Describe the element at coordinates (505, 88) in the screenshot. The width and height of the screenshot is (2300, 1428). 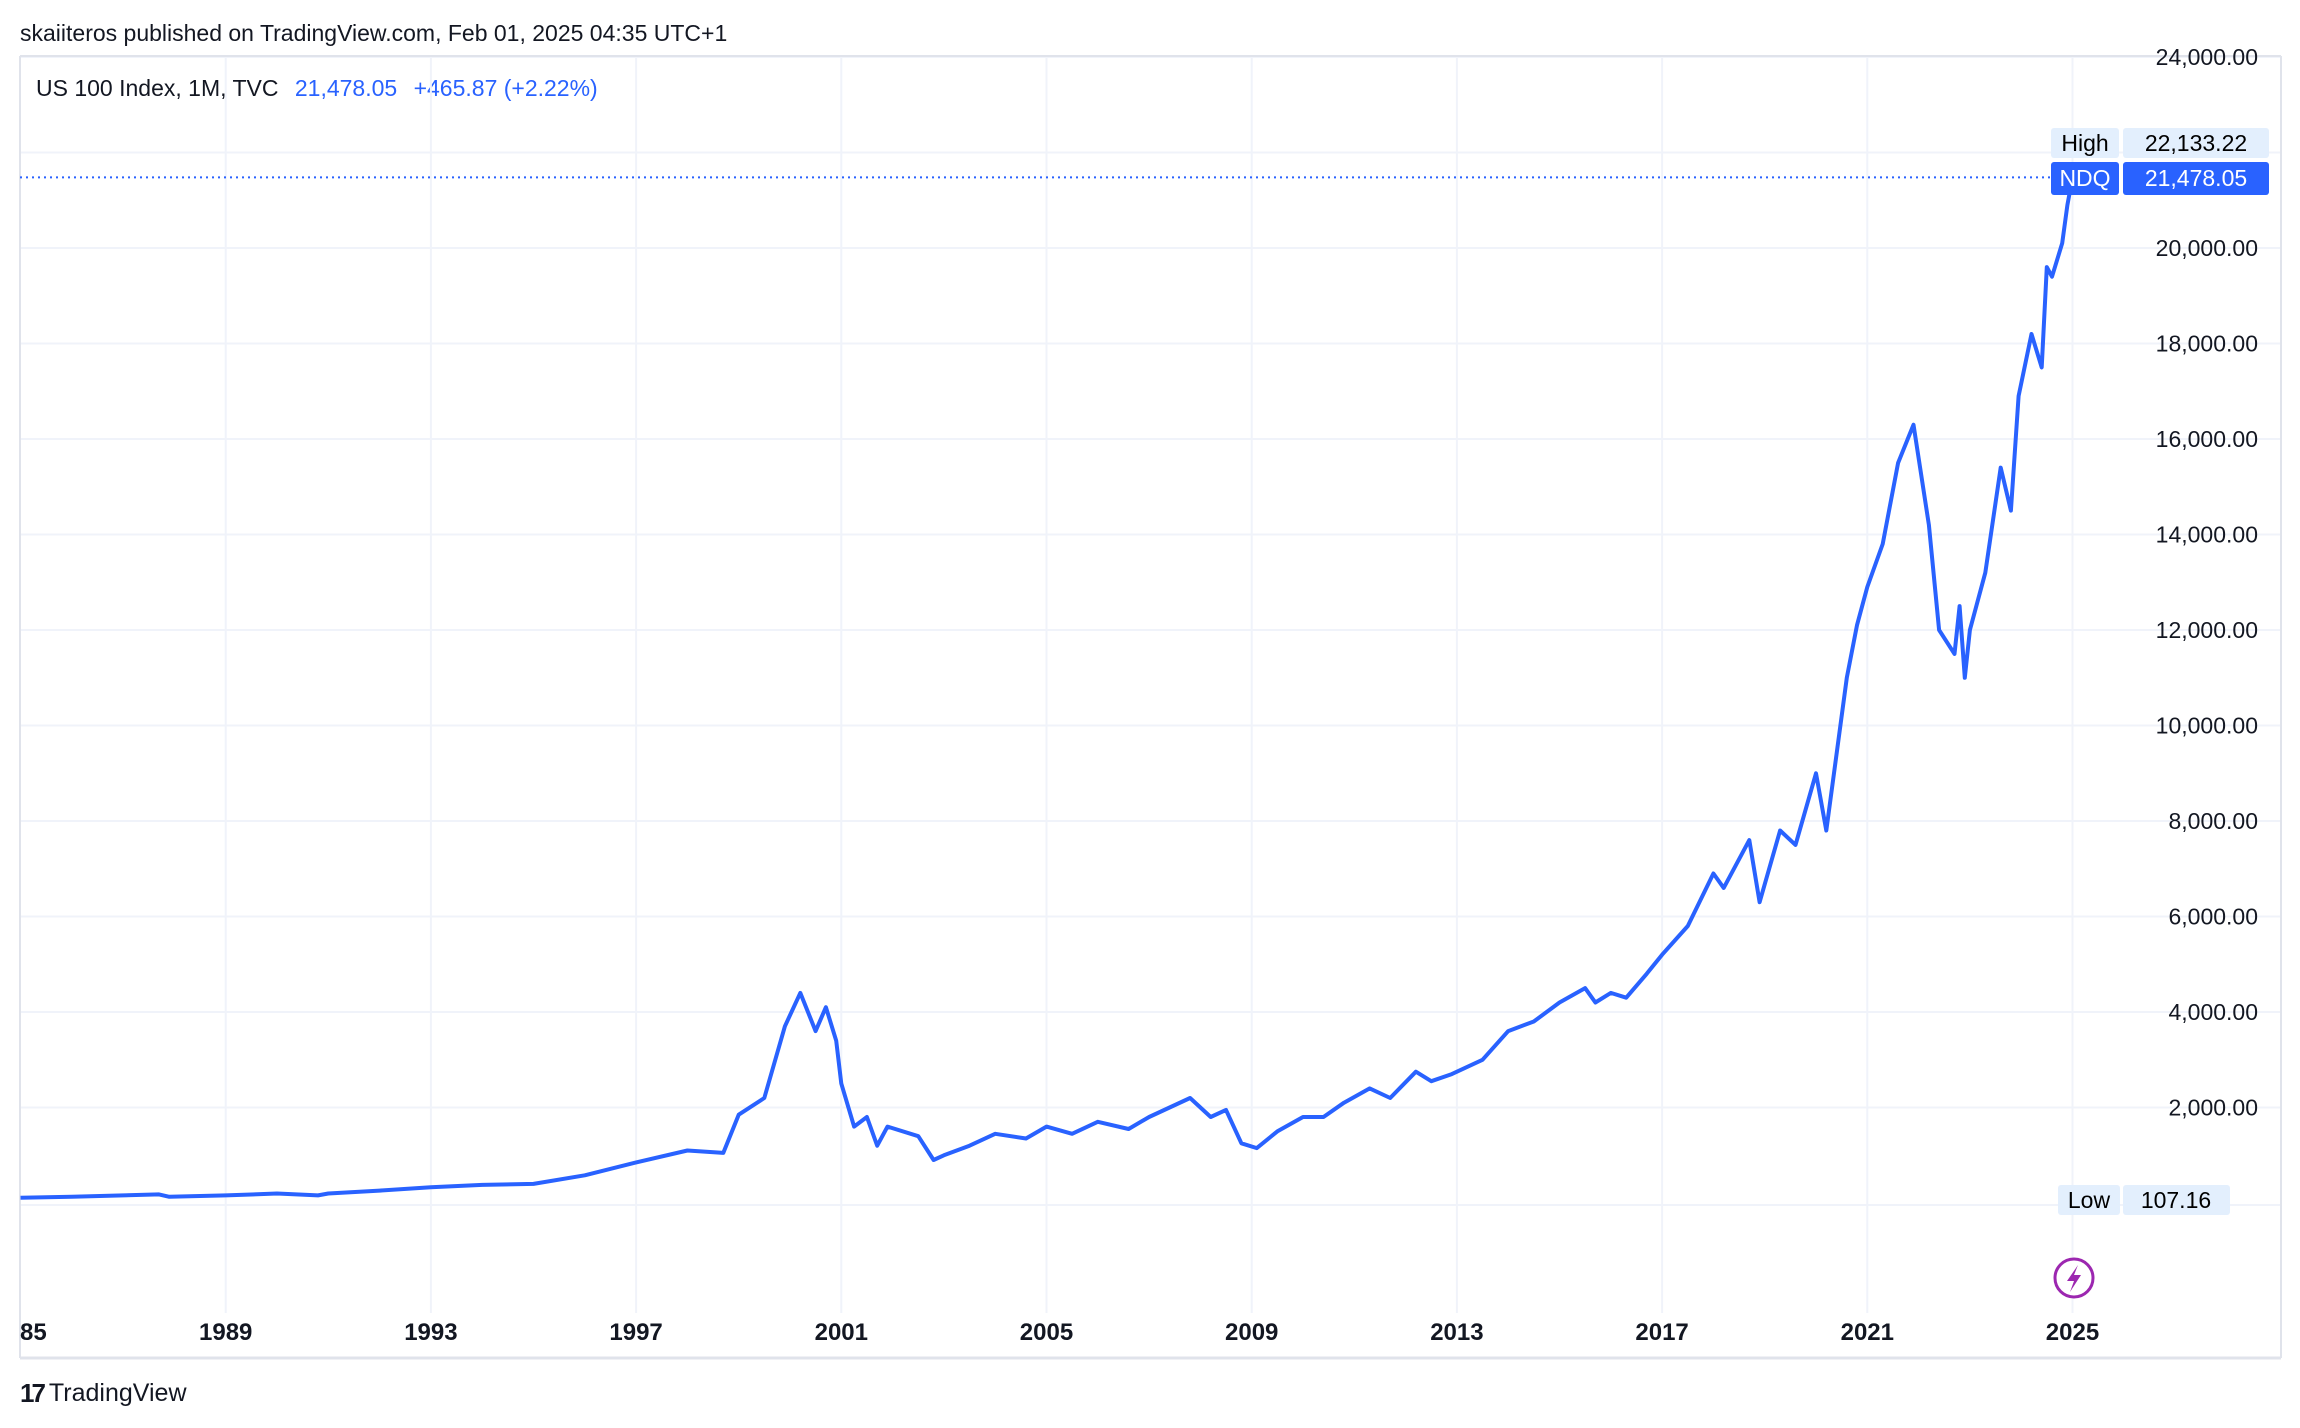
I see `legend-change: +465.87 (+2.22%)` at that location.